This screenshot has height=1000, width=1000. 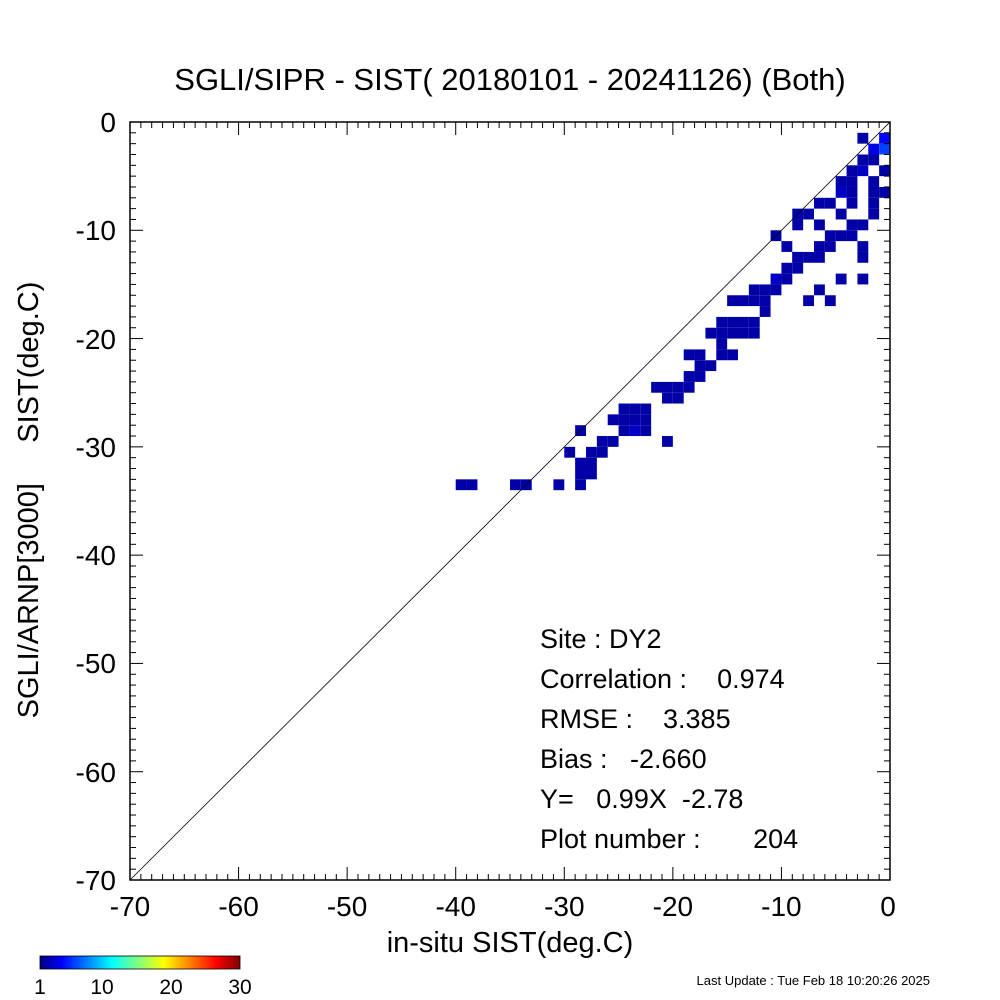 I want to click on colorbar: 1 10 20 30, so click(x=143, y=977).